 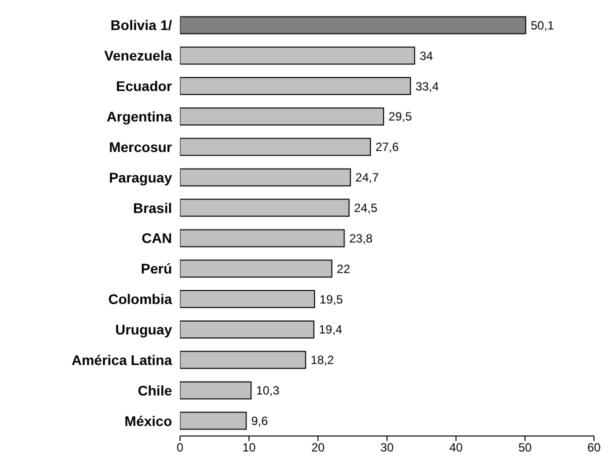 I want to click on data-label: 33,4, so click(x=427, y=86).